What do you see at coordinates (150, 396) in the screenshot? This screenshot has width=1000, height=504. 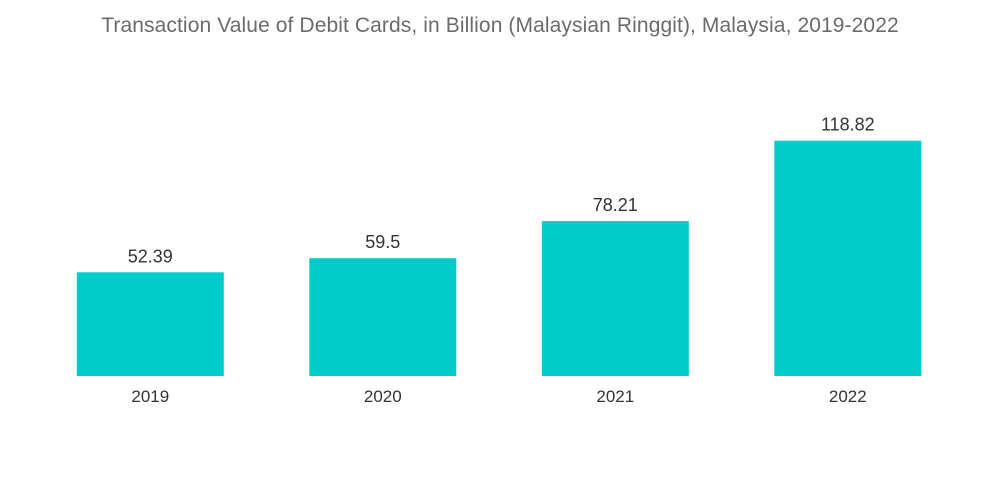 I see `x-tick-label-2019: 2019` at bounding box center [150, 396].